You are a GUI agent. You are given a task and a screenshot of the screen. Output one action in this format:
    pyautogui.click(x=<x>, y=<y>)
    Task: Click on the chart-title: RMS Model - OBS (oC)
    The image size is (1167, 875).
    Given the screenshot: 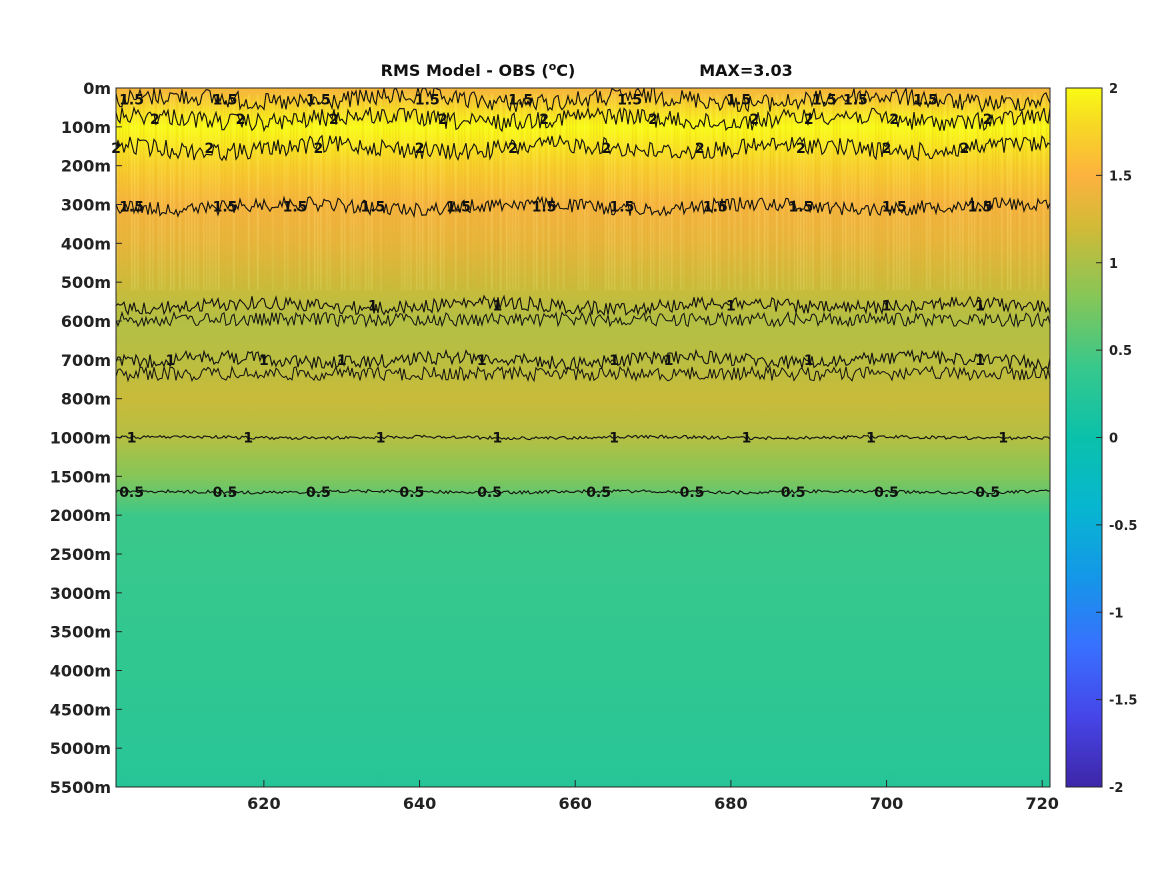 What is the action you would take?
    pyautogui.click(x=478, y=70)
    